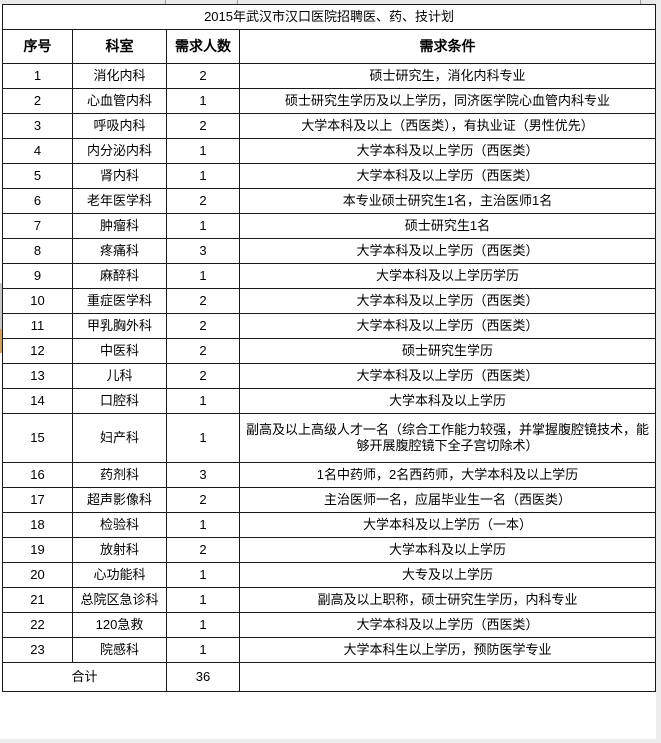 This screenshot has width=661, height=743. I want to click on cell-req: 硕士研究生1名, so click(447, 226).